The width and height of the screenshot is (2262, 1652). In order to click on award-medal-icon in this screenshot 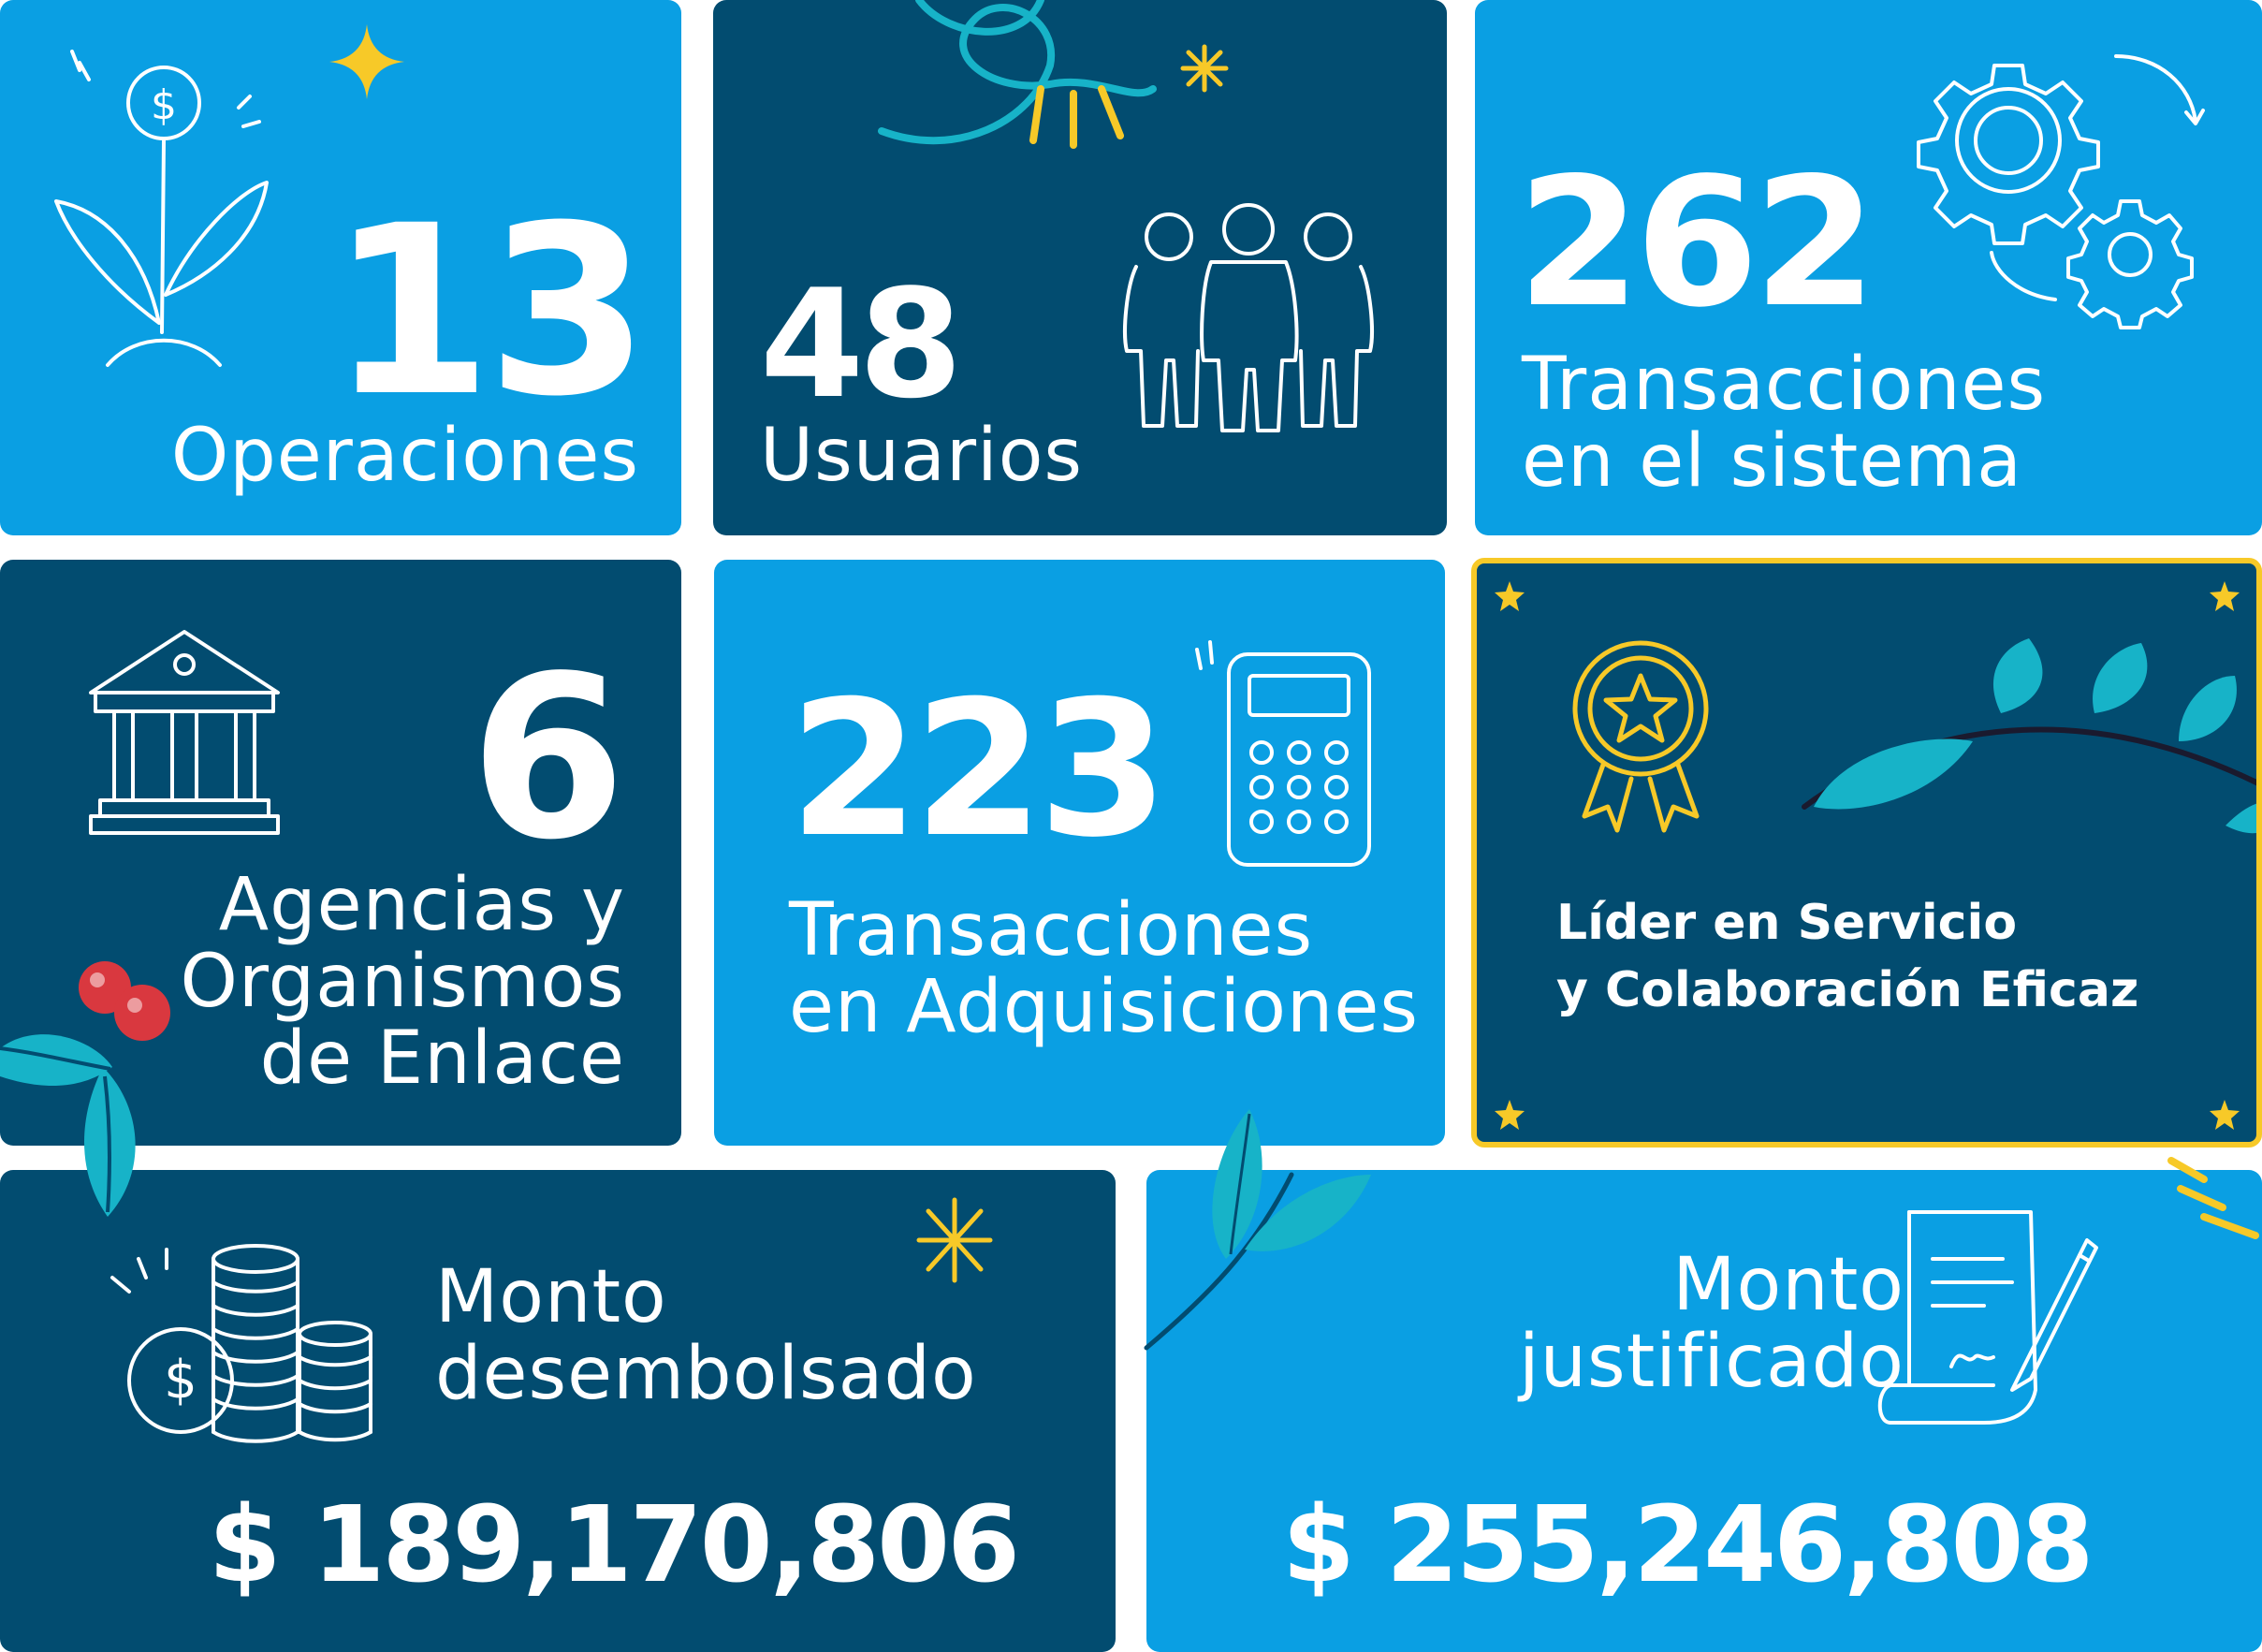, I will do `click(1640, 737)`.